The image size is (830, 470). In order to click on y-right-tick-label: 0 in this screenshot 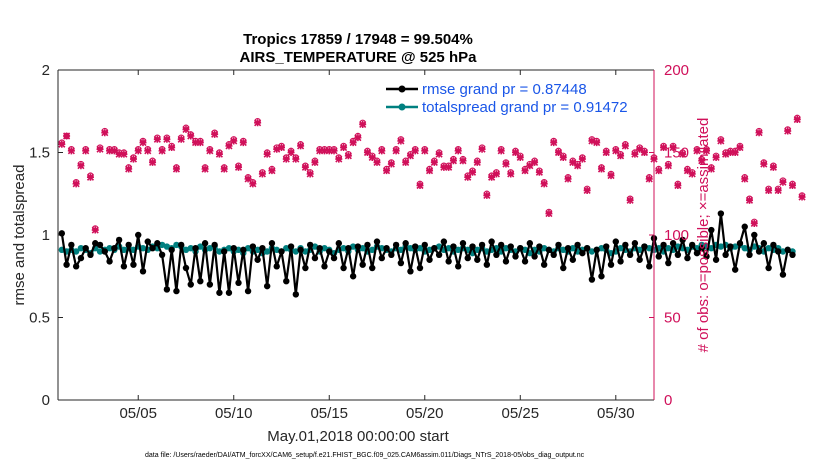, I will do `click(668, 400)`.